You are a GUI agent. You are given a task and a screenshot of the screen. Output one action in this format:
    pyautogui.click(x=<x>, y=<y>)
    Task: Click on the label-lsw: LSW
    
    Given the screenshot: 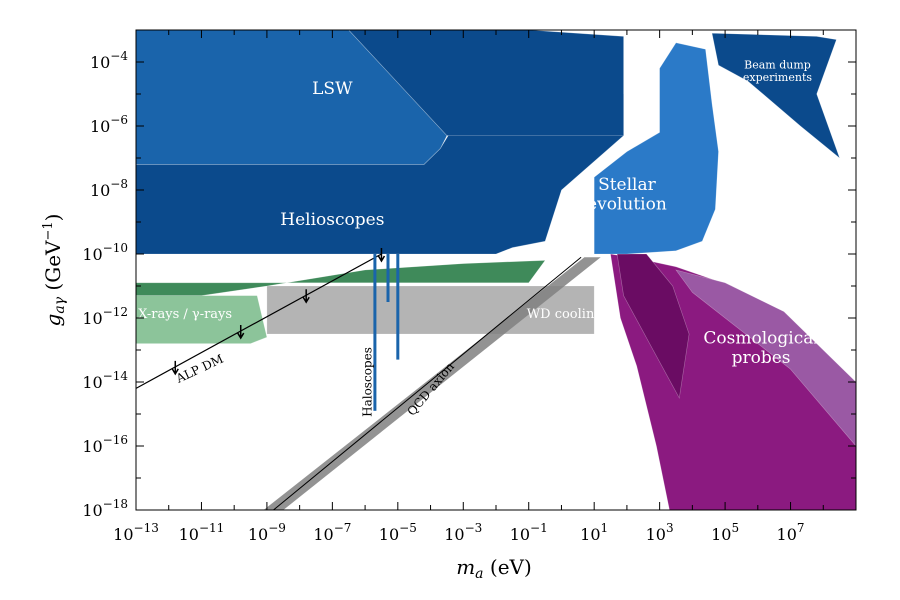 What is the action you would take?
    pyautogui.click(x=332, y=89)
    